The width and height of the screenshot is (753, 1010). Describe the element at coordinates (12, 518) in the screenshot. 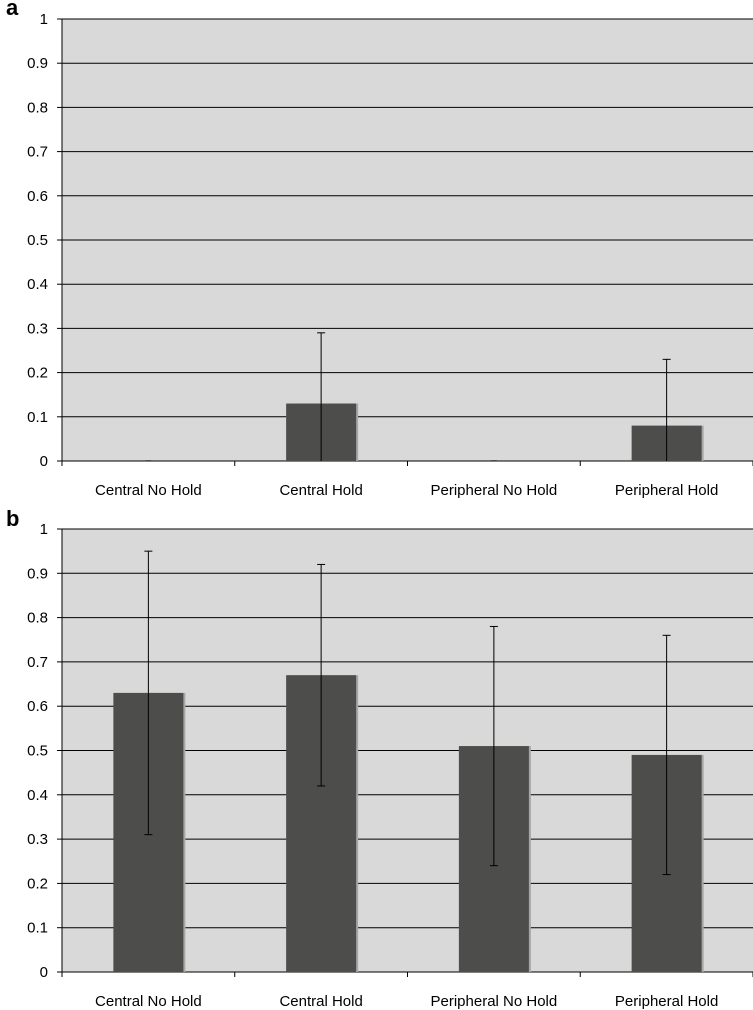

I see `panel-label: b` at that location.